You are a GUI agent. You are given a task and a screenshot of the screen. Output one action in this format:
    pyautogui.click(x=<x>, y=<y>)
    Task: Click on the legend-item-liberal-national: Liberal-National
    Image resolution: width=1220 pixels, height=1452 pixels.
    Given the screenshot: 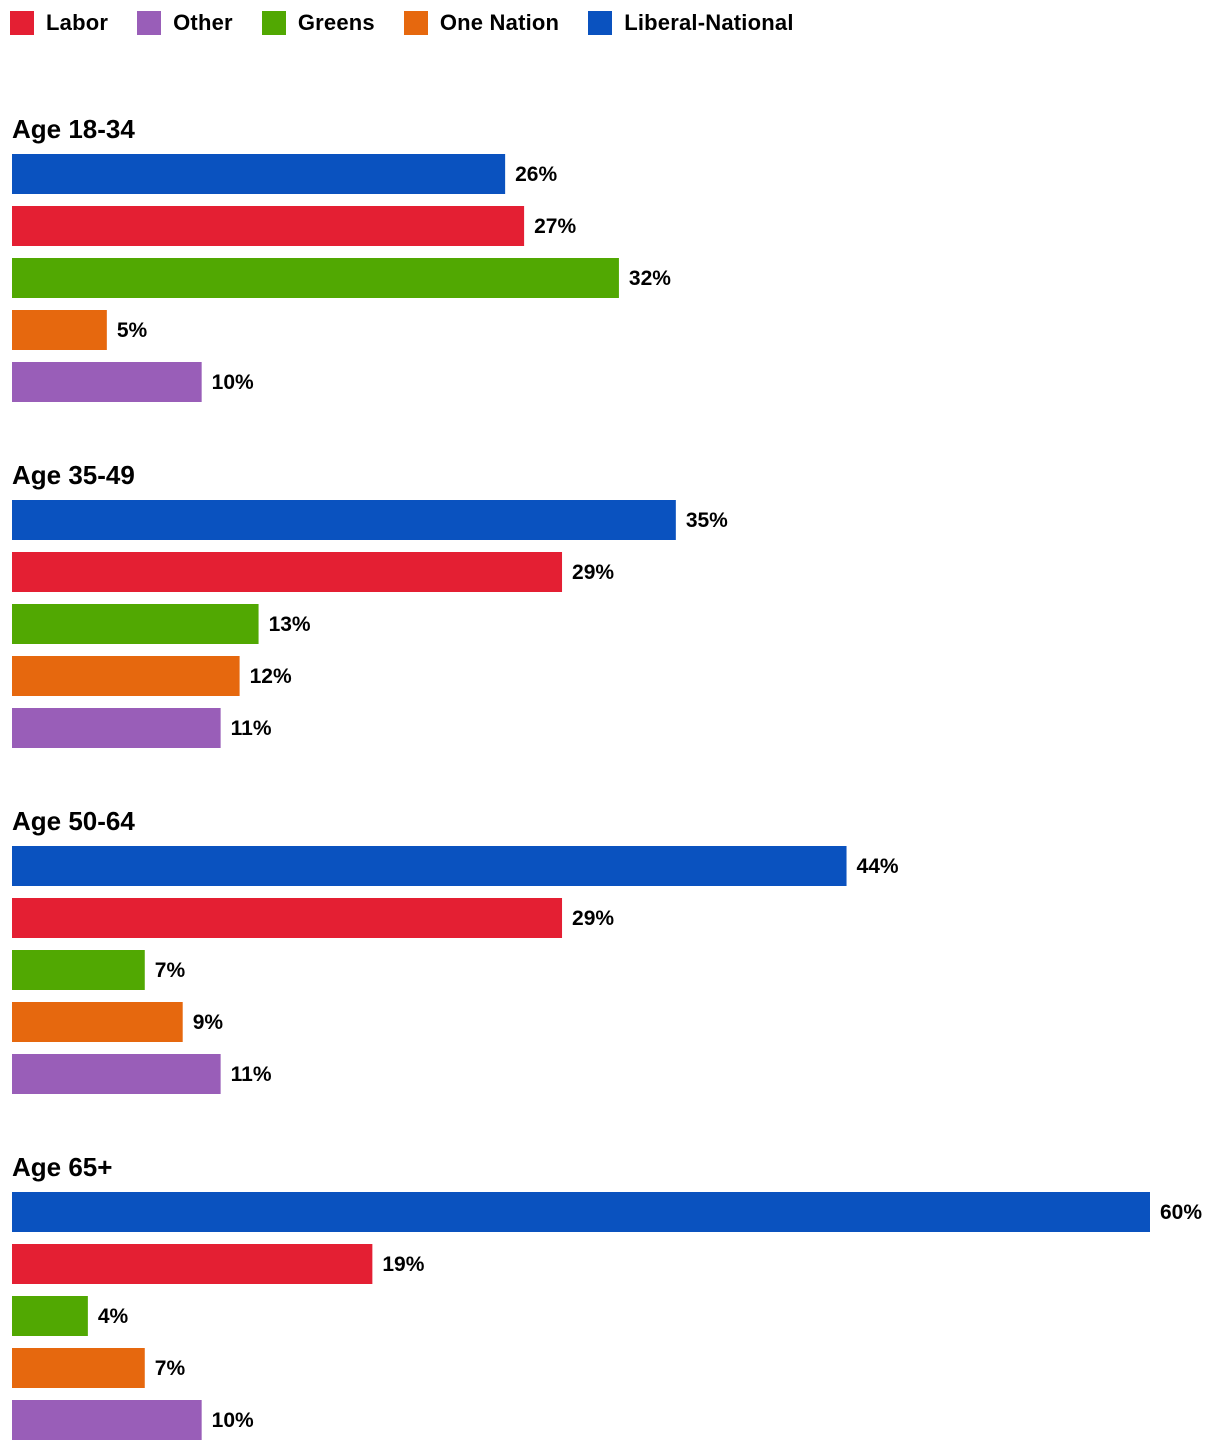 What is the action you would take?
    pyautogui.click(x=690, y=23)
    